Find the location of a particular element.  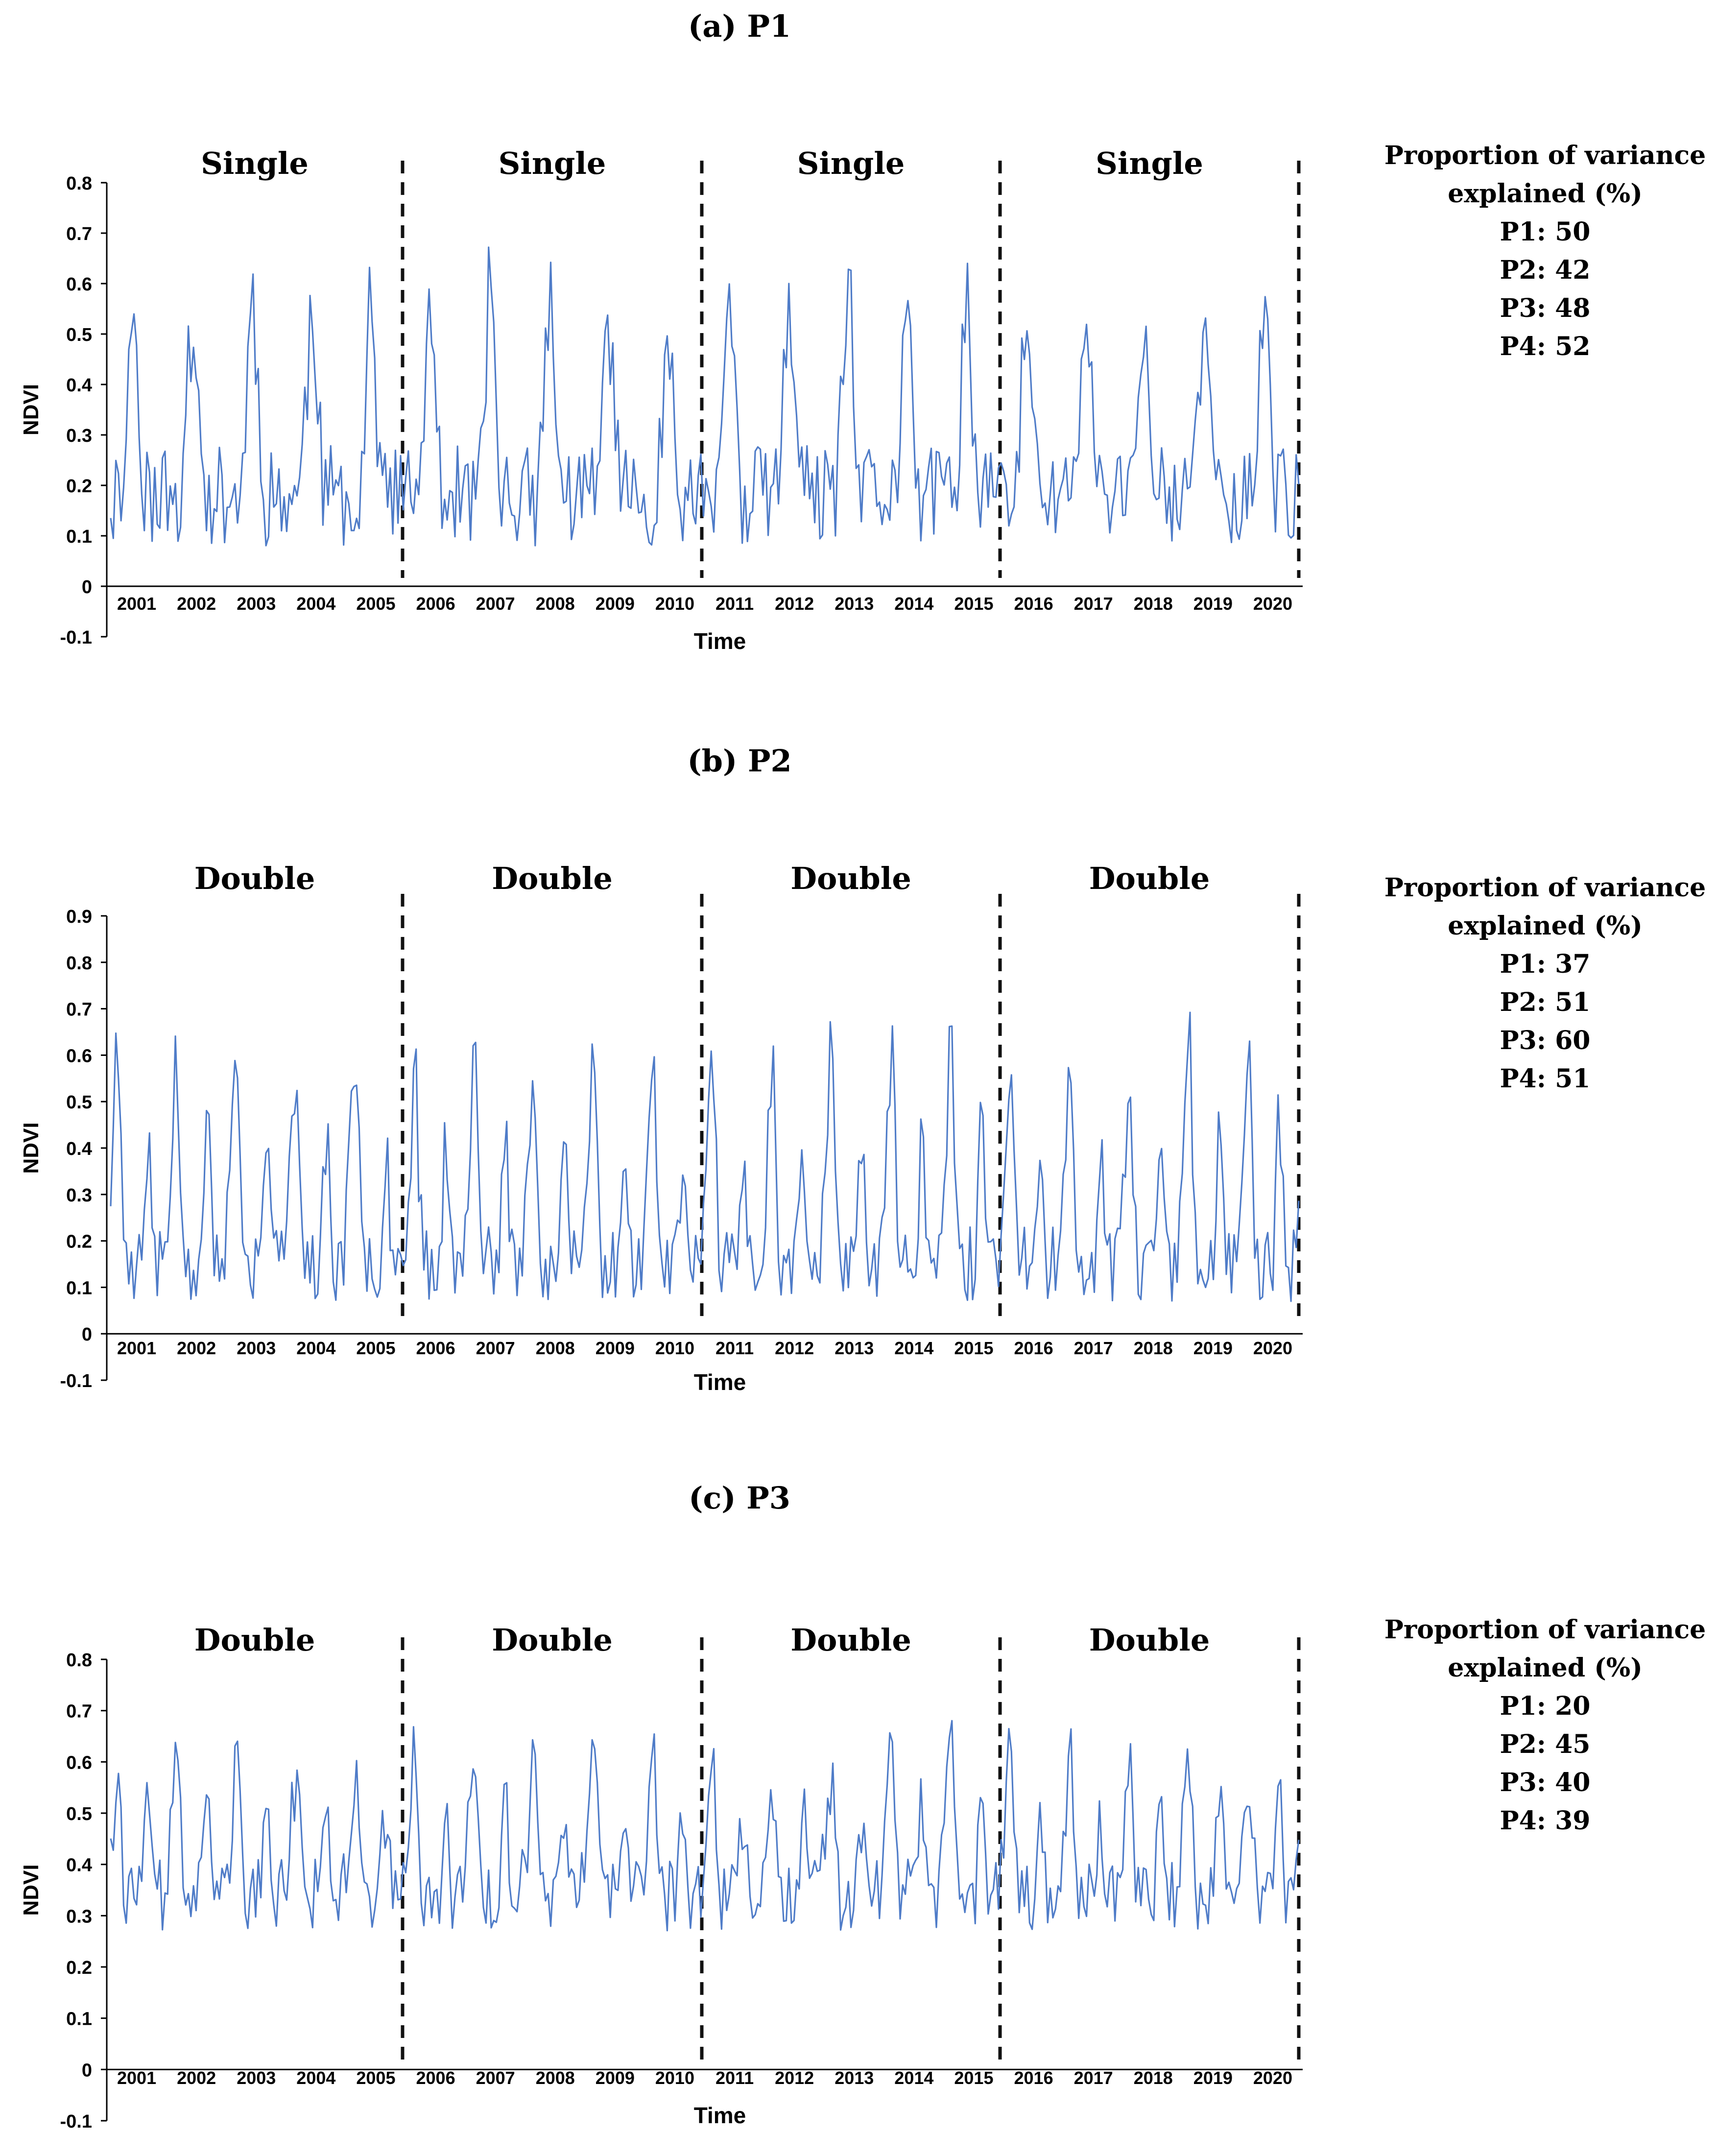

y-tick-label: 0.5 is located at coordinates (79, 1814).